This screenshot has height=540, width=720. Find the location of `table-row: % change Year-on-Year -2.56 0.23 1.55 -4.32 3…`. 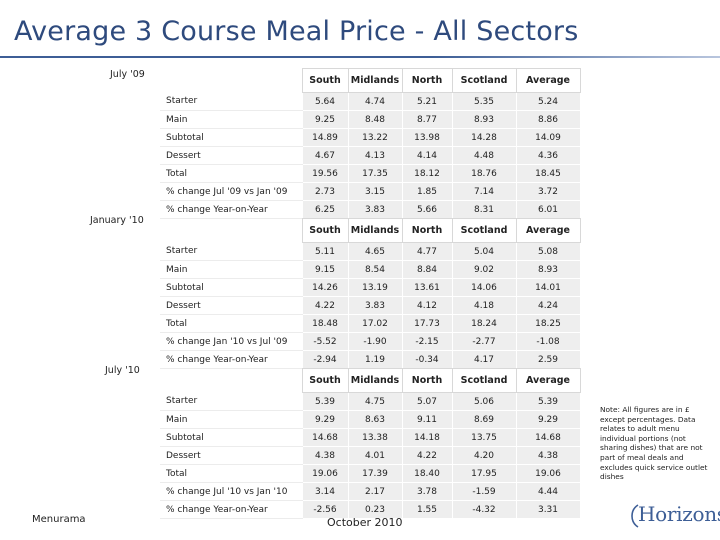

table-row: % change Year-on-Year -2.56 0.23 1.55 -4.32 3… is located at coordinates (370, 509).